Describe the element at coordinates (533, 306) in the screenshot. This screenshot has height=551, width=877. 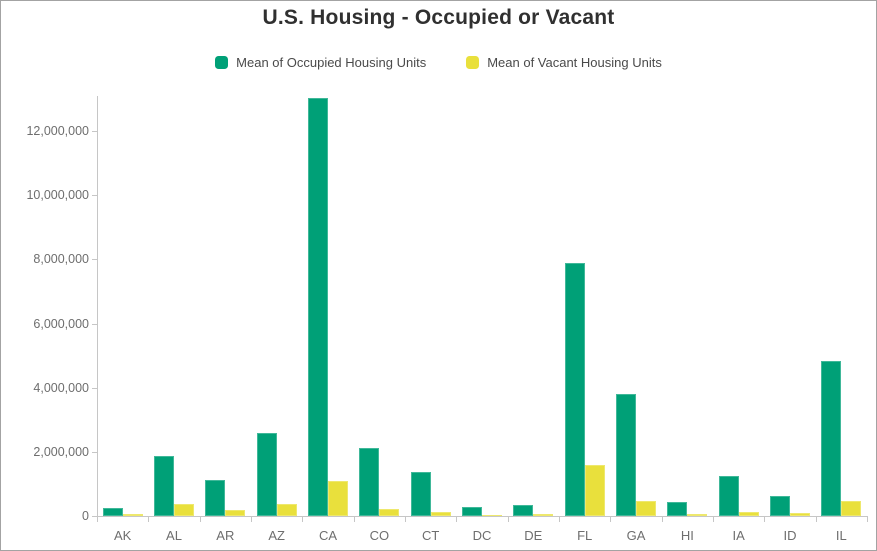
I see `category-band-de` at that location.